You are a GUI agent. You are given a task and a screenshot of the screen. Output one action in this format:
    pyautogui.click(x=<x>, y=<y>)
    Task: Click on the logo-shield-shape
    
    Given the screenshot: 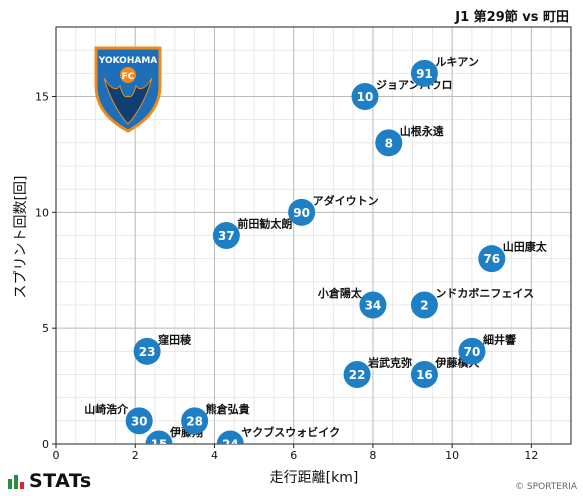 What is the action you would take?
    pyautogui.click(x=128, y=89)
    